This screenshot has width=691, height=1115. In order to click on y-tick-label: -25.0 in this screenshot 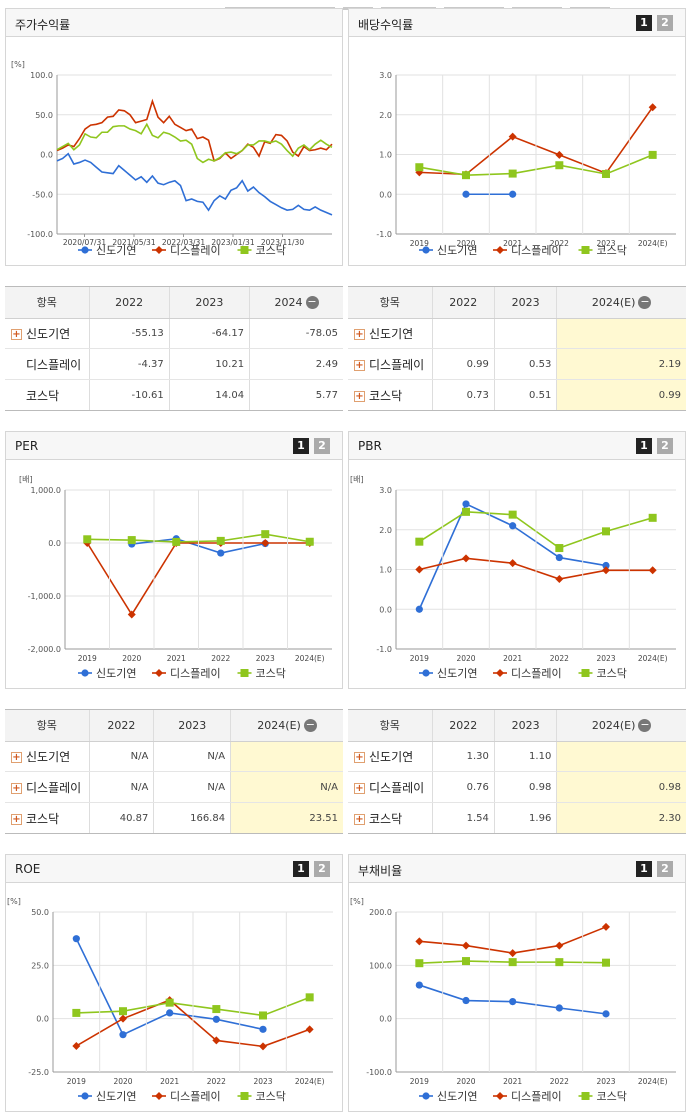, I will do `click(38, 1072)`.